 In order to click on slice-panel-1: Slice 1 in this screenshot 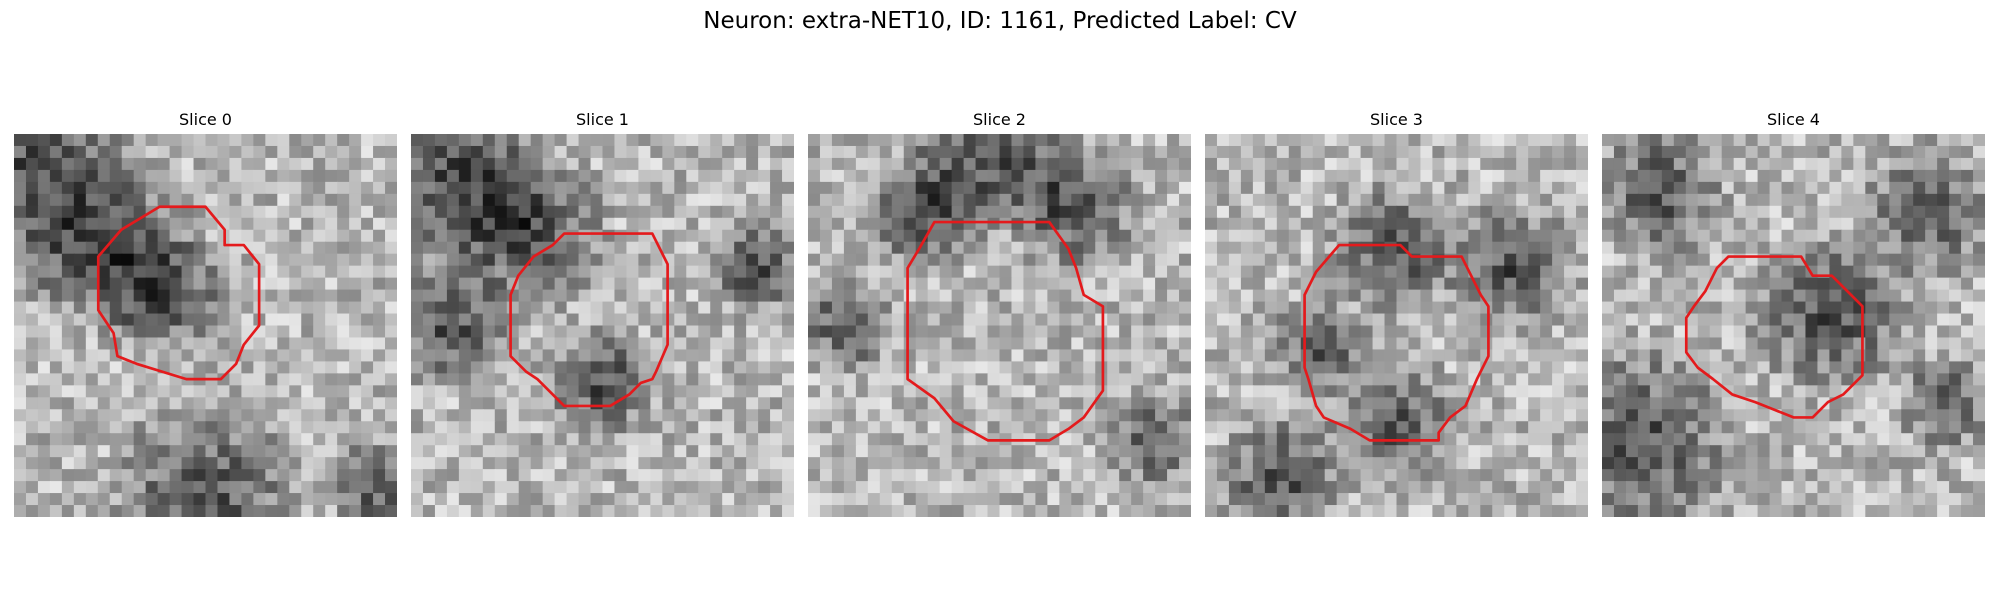, I will do `click(602, 312)`.